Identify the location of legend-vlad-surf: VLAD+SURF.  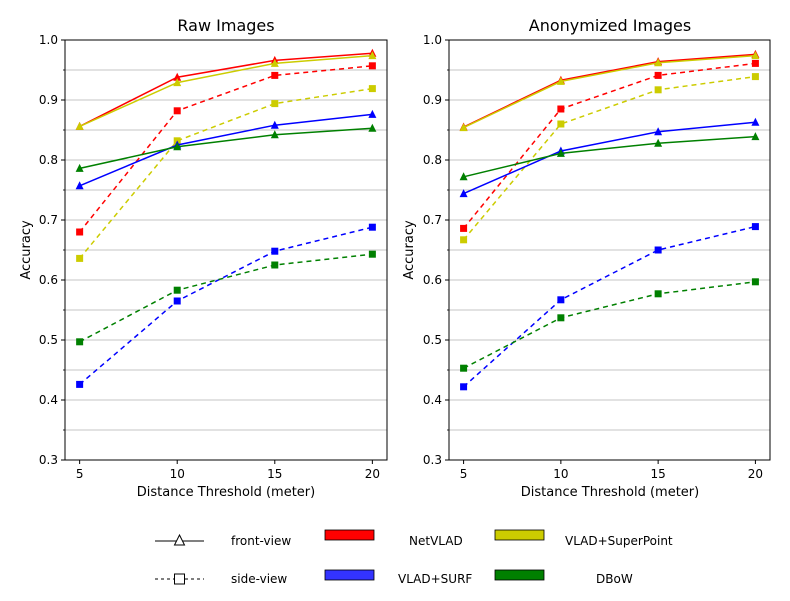
(398, 577).